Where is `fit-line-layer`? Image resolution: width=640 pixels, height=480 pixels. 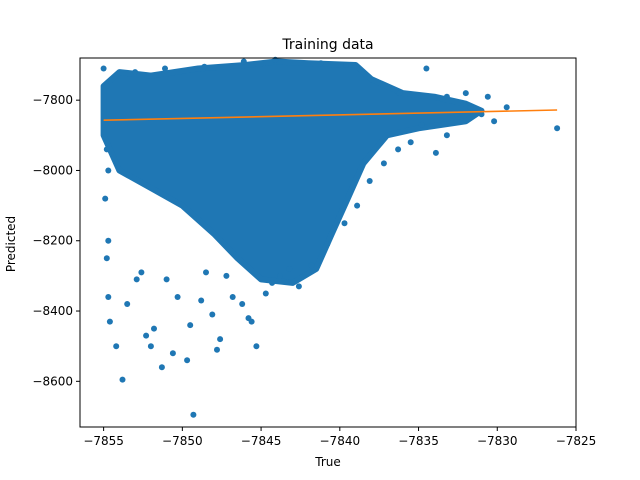
fit-line-layer is located at coordinates (330, 115).